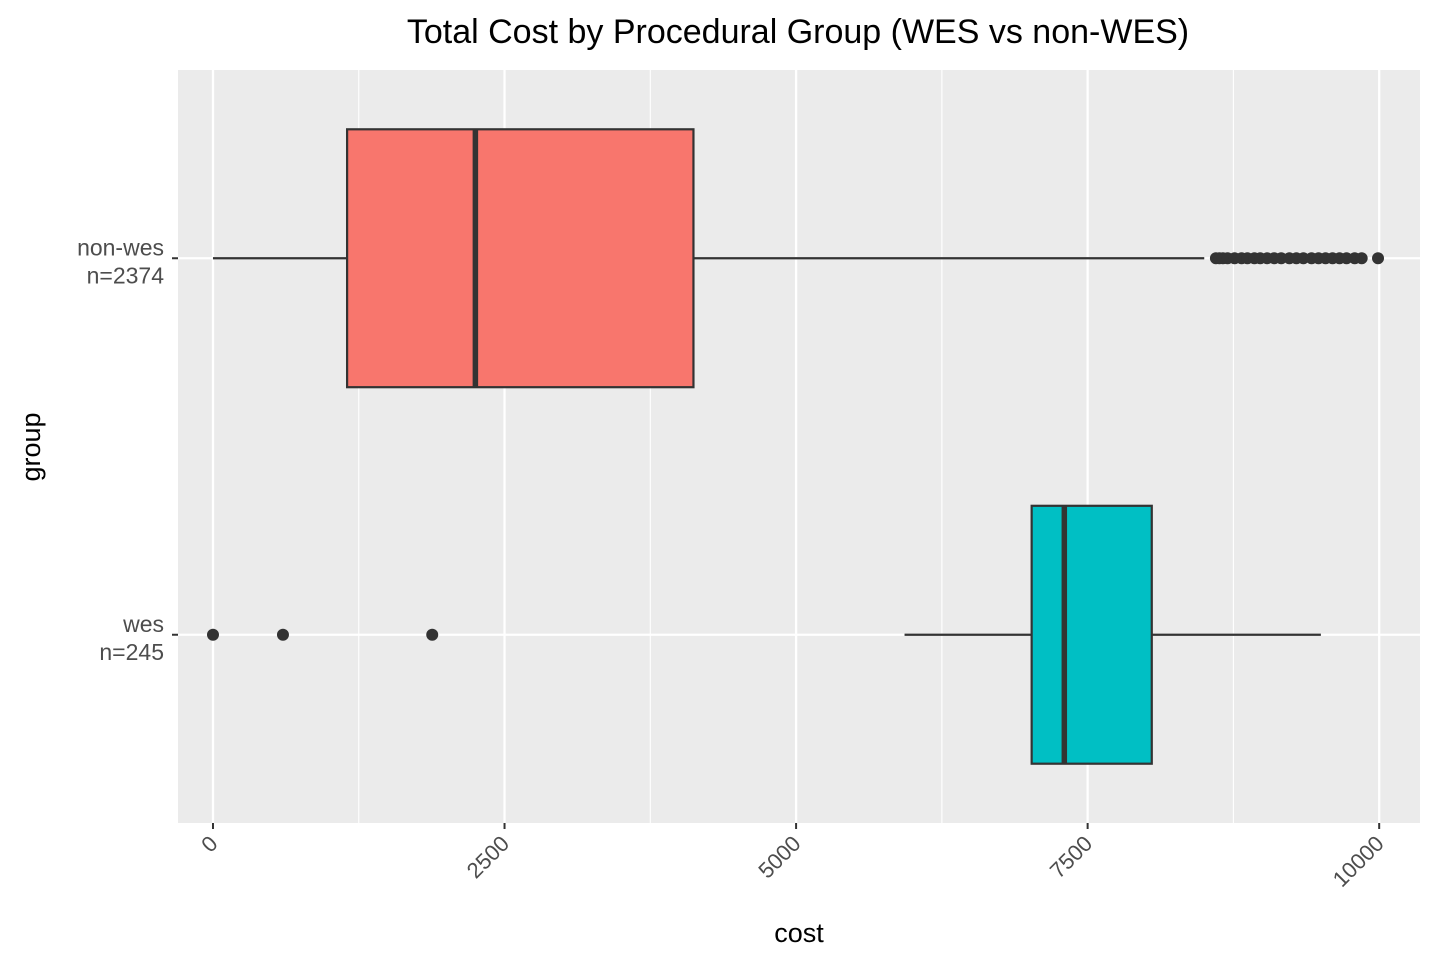  I want to click on y-axis-title: group, so click(31, 446).